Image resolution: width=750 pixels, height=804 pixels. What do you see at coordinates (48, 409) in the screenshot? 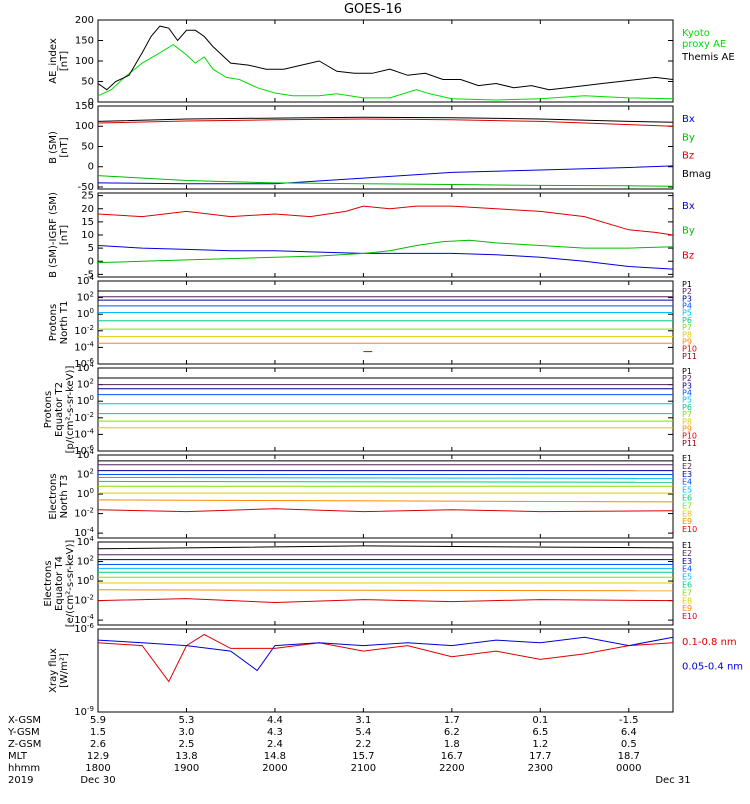
I see `y-axis-label-4: Protons` at bounding box center [48, 409].